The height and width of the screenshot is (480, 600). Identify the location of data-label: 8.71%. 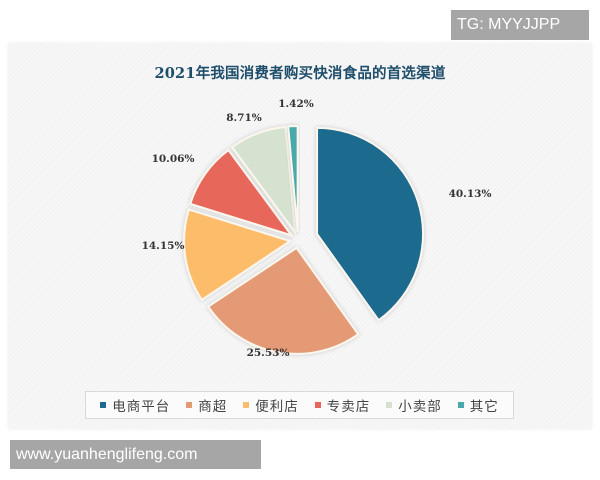
(244, 118).